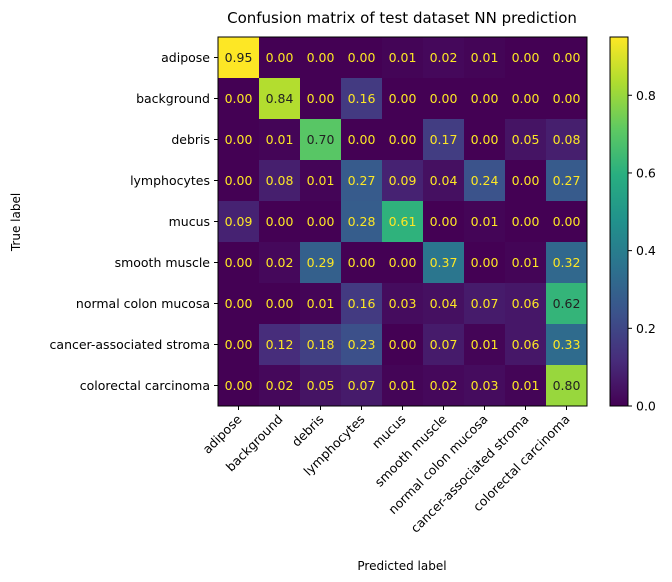 This screenshot has width=672, height=582. I want to click on cell-value-label: 0.70, so click(321, 139).